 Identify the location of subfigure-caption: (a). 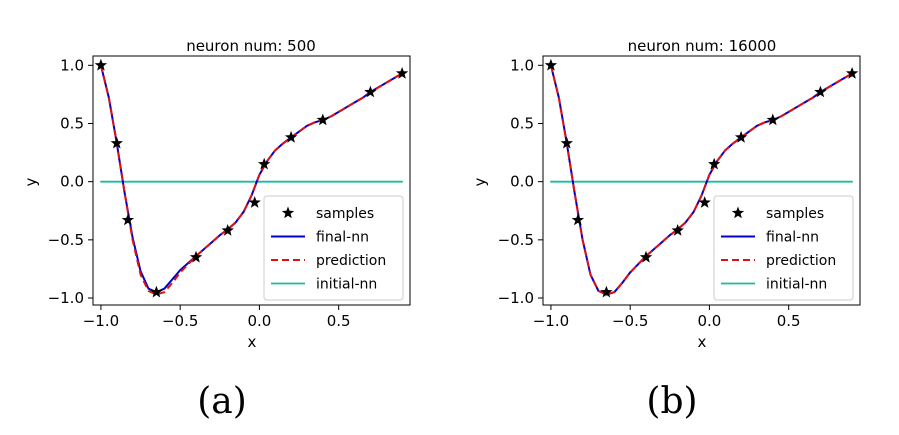
(222, 401).